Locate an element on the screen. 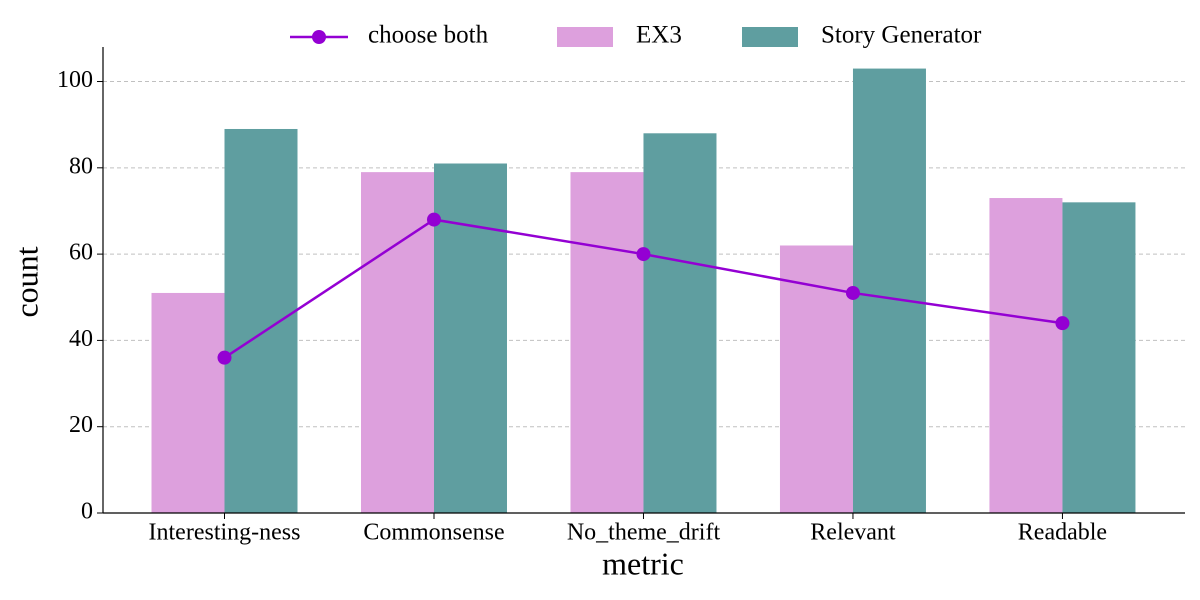 The height and width of the screenshot is (600, 1200). x-tick-label: Interesting-ness is located at coordinates (225, 533).